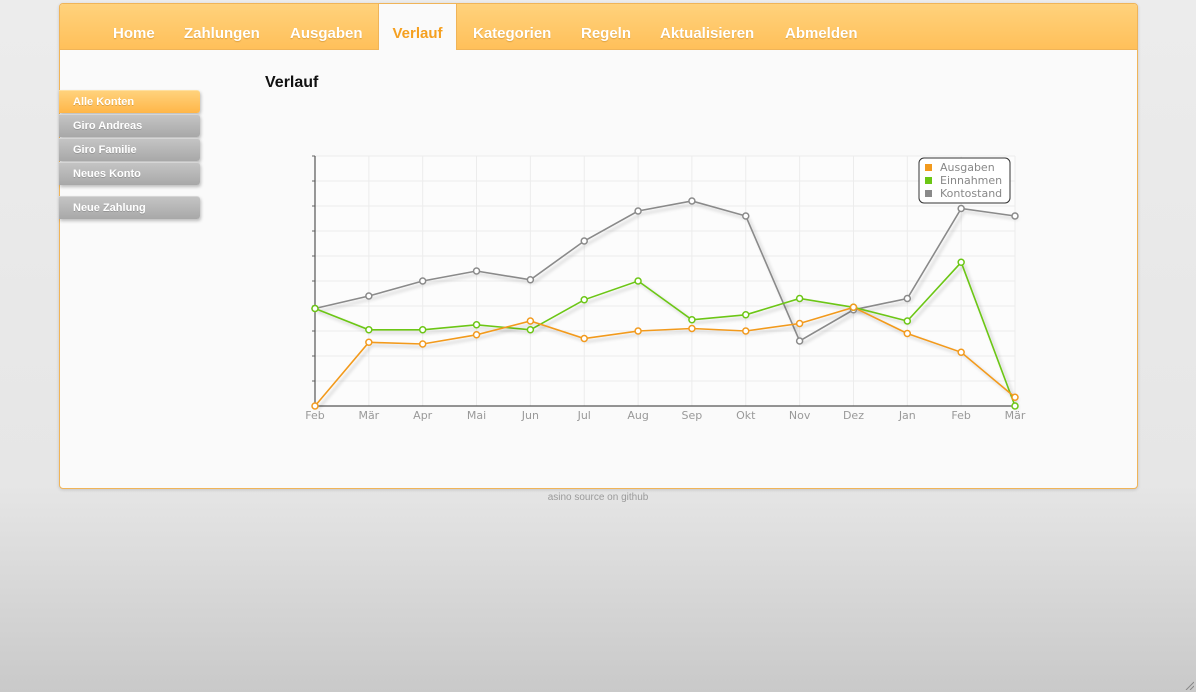 The width and height of the screenshot is (1196, 692). I want to click on x-tick-label: Jan, so click(907, 415).